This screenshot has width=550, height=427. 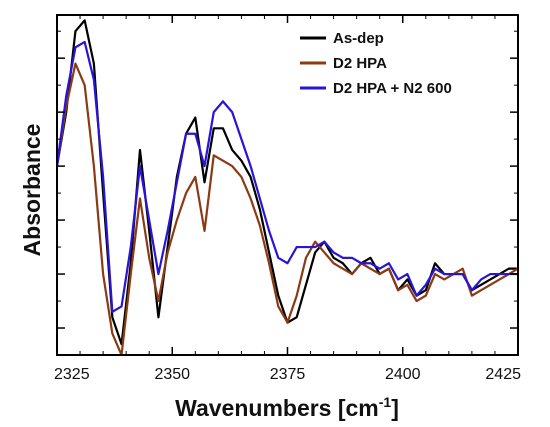 What do you see at coordinates (503, 374) in the screenshot?
I see `x-tick-label: 2425` at bounding box center [503, 374].